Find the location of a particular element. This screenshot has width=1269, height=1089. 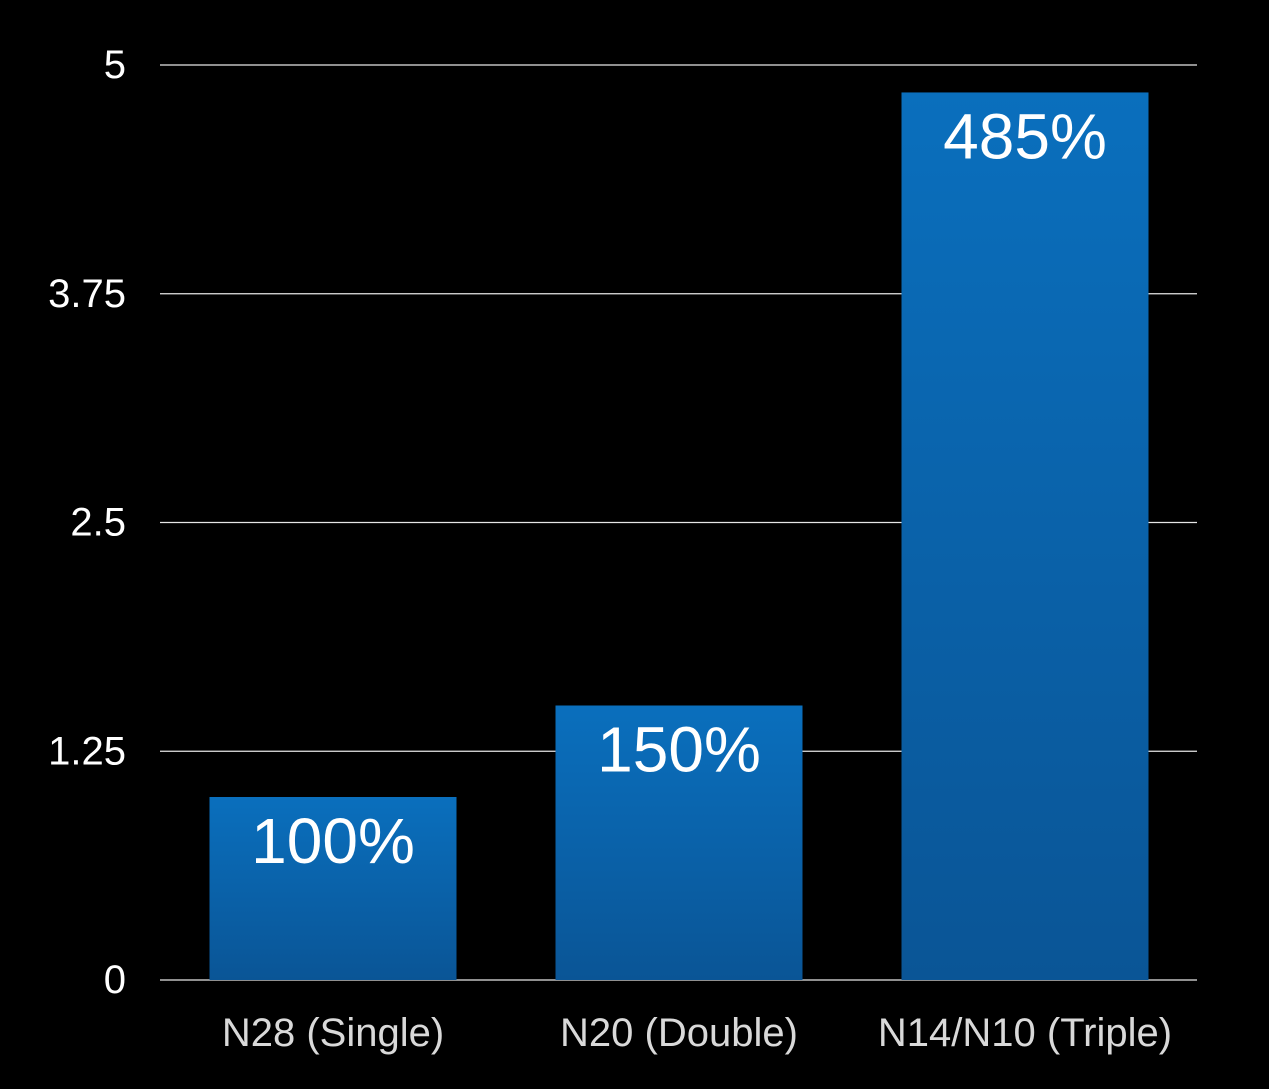

y-axis-tick-labels: 0 1.25 2.5 3.75 5 is located at coordinates (87, 522).